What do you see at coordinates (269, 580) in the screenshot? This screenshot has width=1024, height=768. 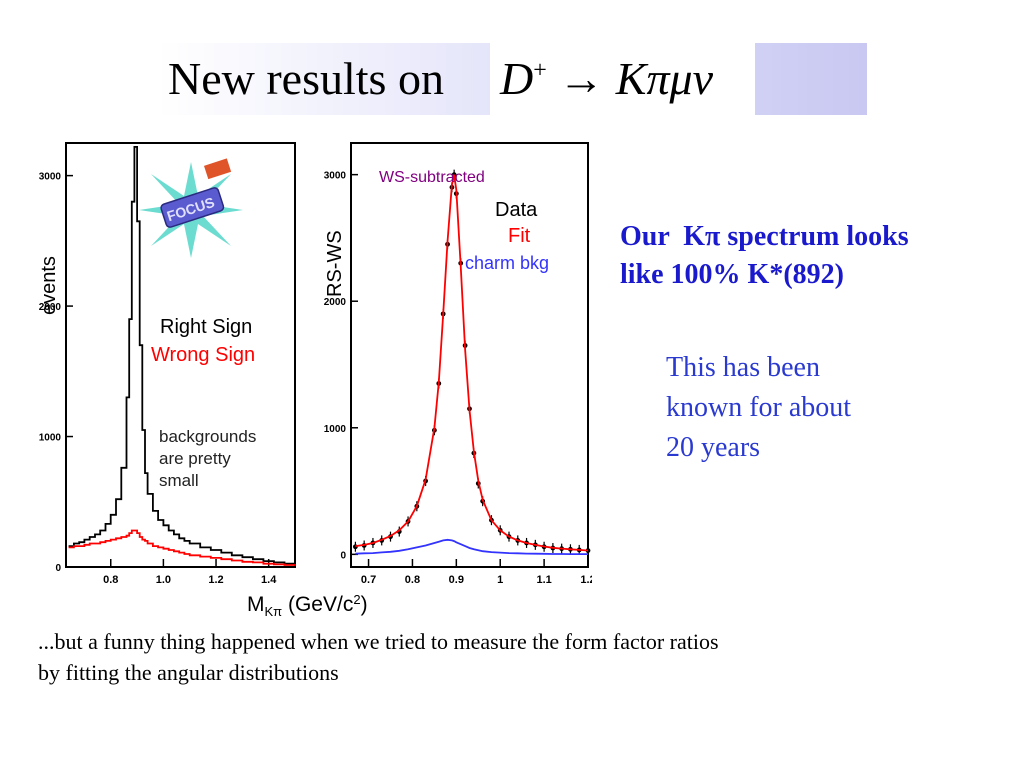 I see `x-tick-label: 1.4` at bounding box center [269, 580].